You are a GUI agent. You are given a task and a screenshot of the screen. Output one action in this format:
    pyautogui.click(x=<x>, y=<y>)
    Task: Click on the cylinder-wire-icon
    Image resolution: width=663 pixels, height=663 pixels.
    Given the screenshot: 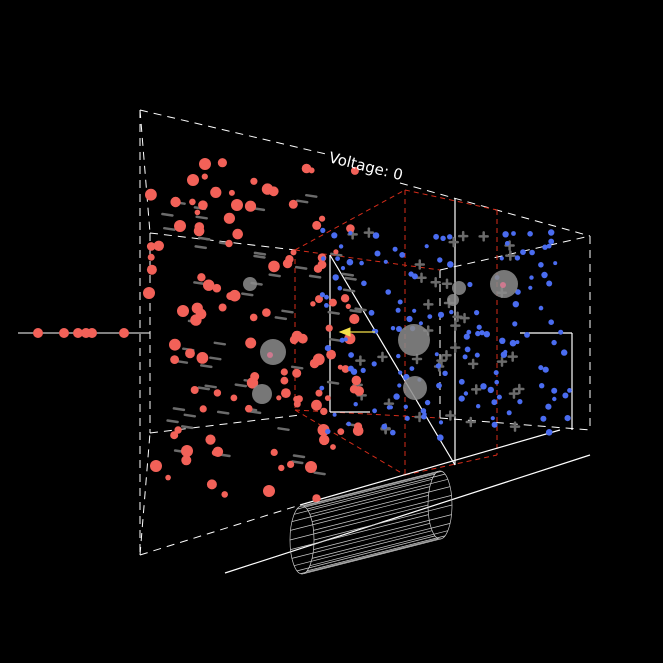 What is the action you would take?
    pyautogui.click(x=371, y=522)
    